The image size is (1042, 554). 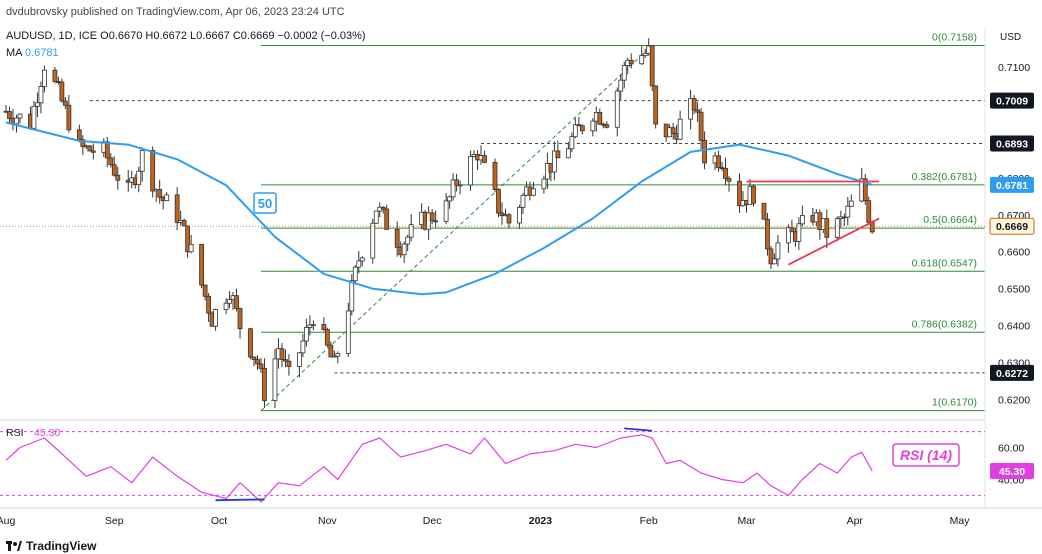 What do you see at coordinates (954, 403) in the screenshot?
I see `fib-level-label: 1(0.6170)` at bounding box center [954, 403].